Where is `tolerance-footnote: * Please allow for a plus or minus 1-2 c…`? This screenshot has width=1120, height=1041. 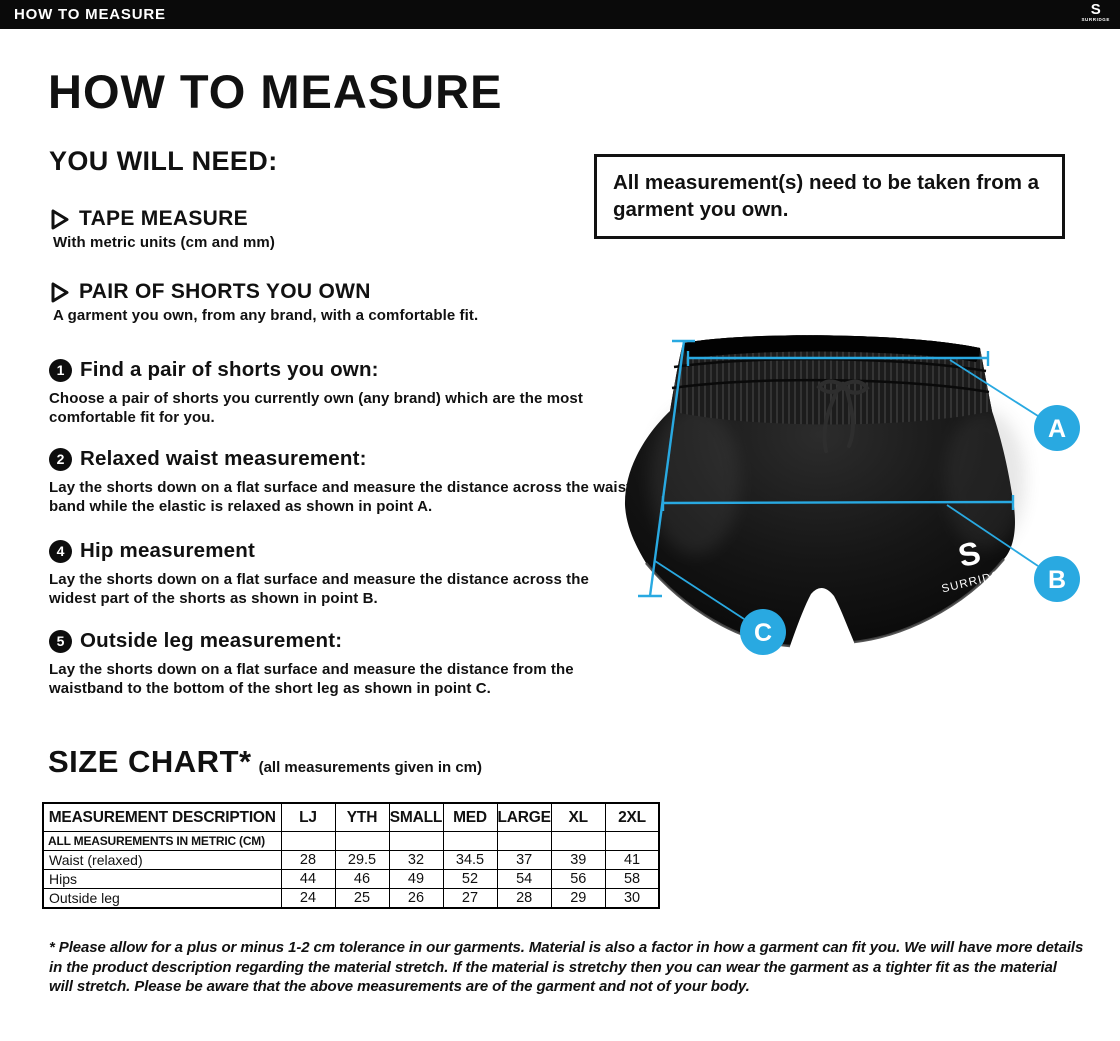 tolerance-footnote: * Please allow for a plus or minus 1-2 c… is located at coordinates (566, 967).